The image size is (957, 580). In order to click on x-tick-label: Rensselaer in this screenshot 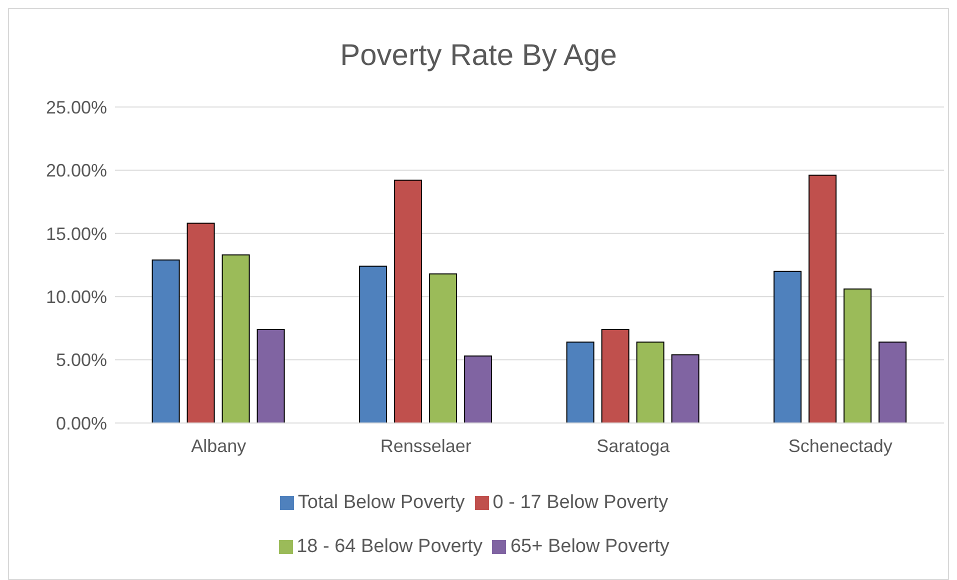, I will do `click(426, 446)`.